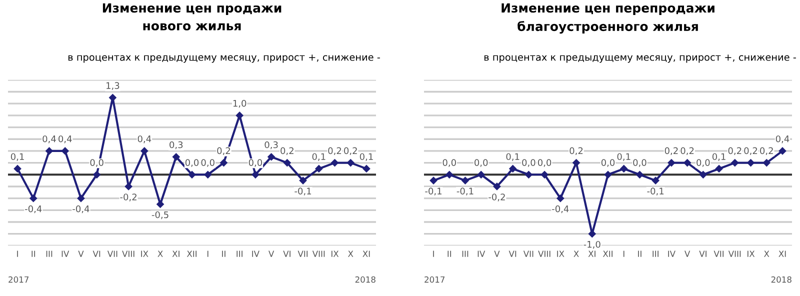 This screenshot has width=800, height=296. Describe the element at coordinates (176, 145) in the screenshot. I see `data-label: 0,3` at that location.